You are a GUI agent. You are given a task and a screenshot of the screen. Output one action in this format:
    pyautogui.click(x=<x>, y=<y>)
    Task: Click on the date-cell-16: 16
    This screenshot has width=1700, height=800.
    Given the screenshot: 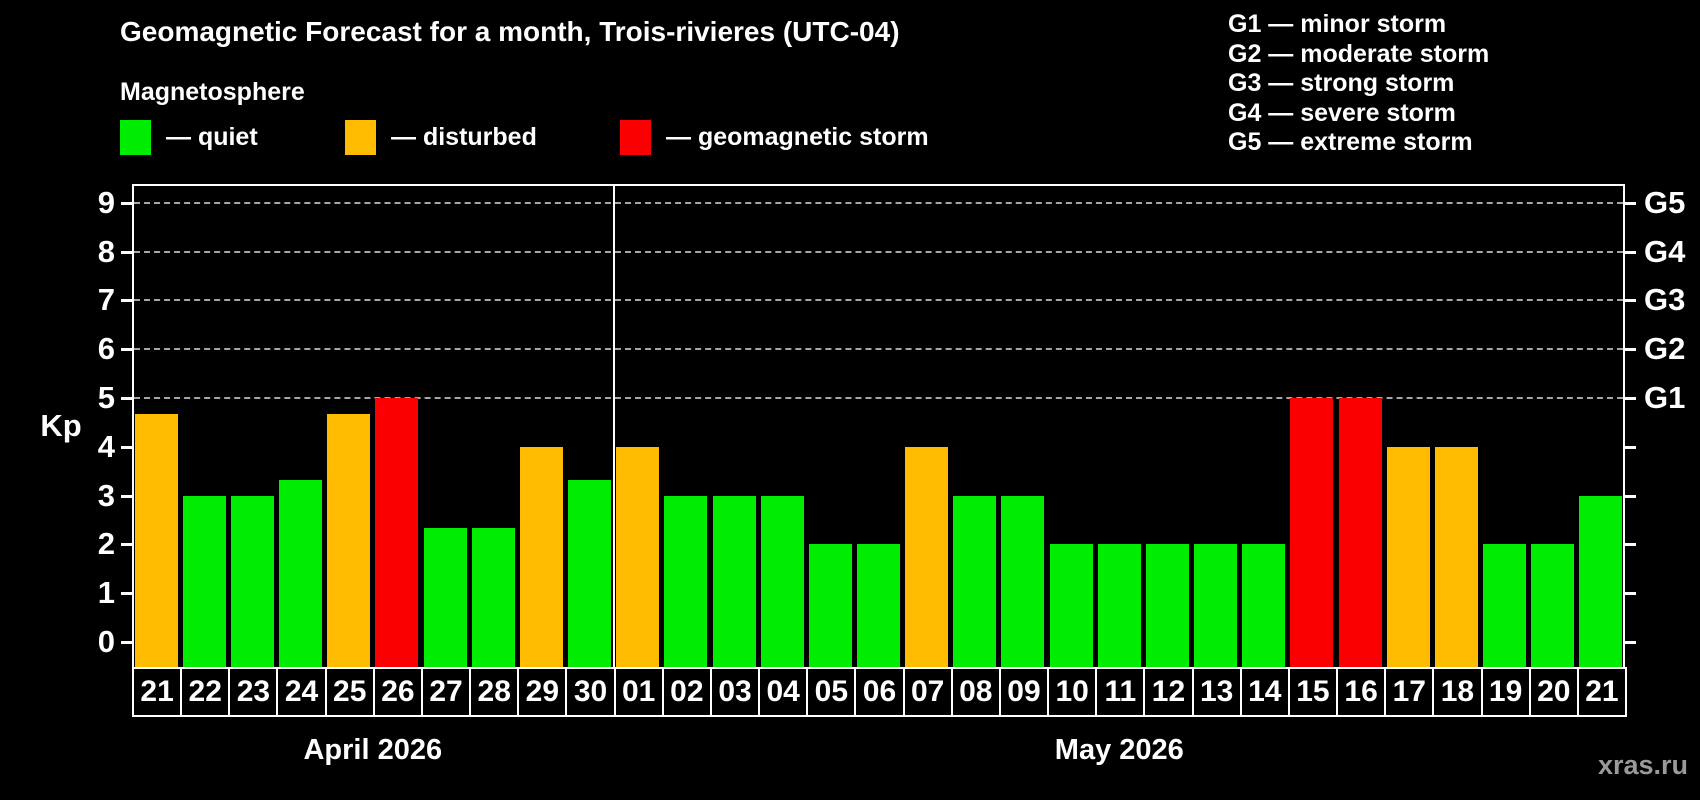 What is the action you would take?
    pyautogui.click(x=1361, y=692)
    